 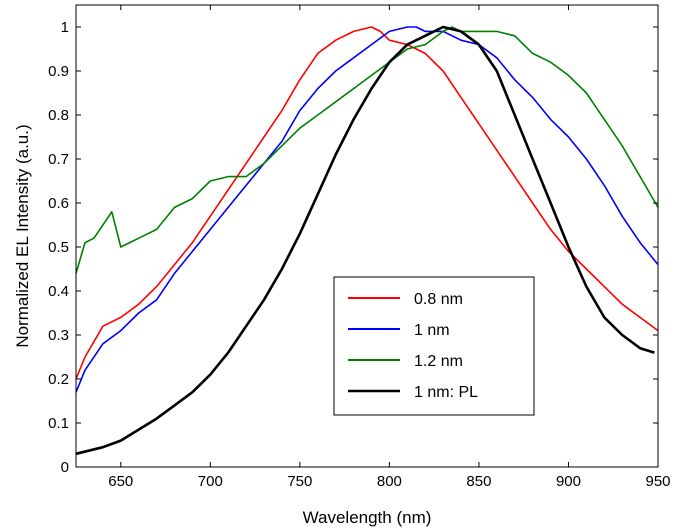 What do you see at coordinates (58, 291) in the screenshot?
I see `y-tick-label: 0.4` at bounding box center [58, 291].